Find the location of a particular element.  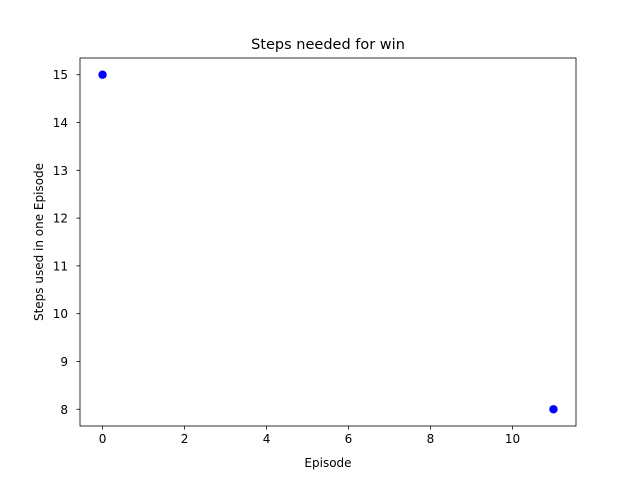

x-tick-label: 2 is located at coordinates (185, 439).